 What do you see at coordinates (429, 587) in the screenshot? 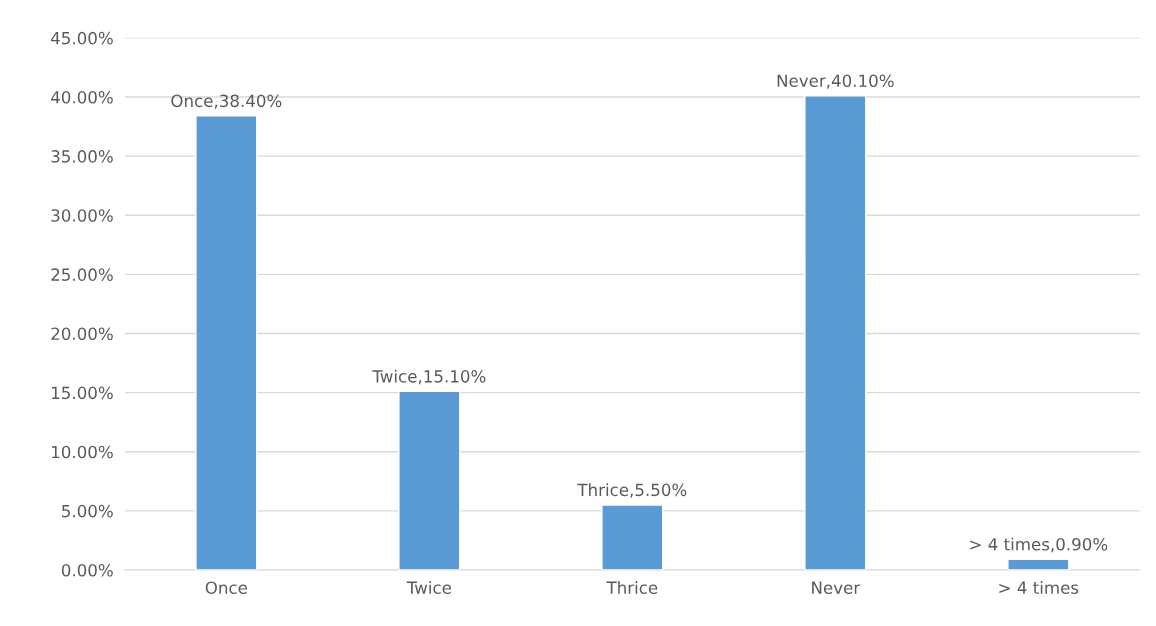
I see `x-tick-label: Twice` at bounding box center [429, 587].